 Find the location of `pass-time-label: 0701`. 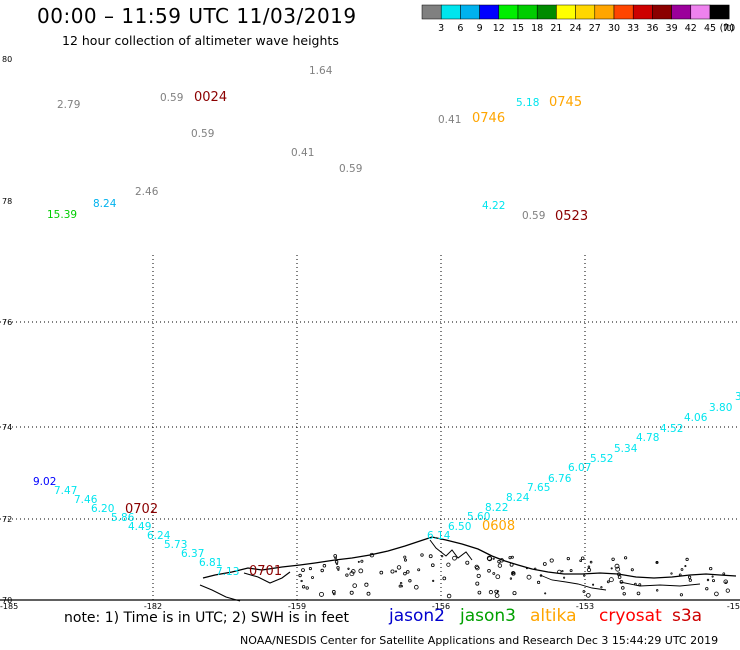

pass-time-label: 0701 is located at coordinates (265, 571).